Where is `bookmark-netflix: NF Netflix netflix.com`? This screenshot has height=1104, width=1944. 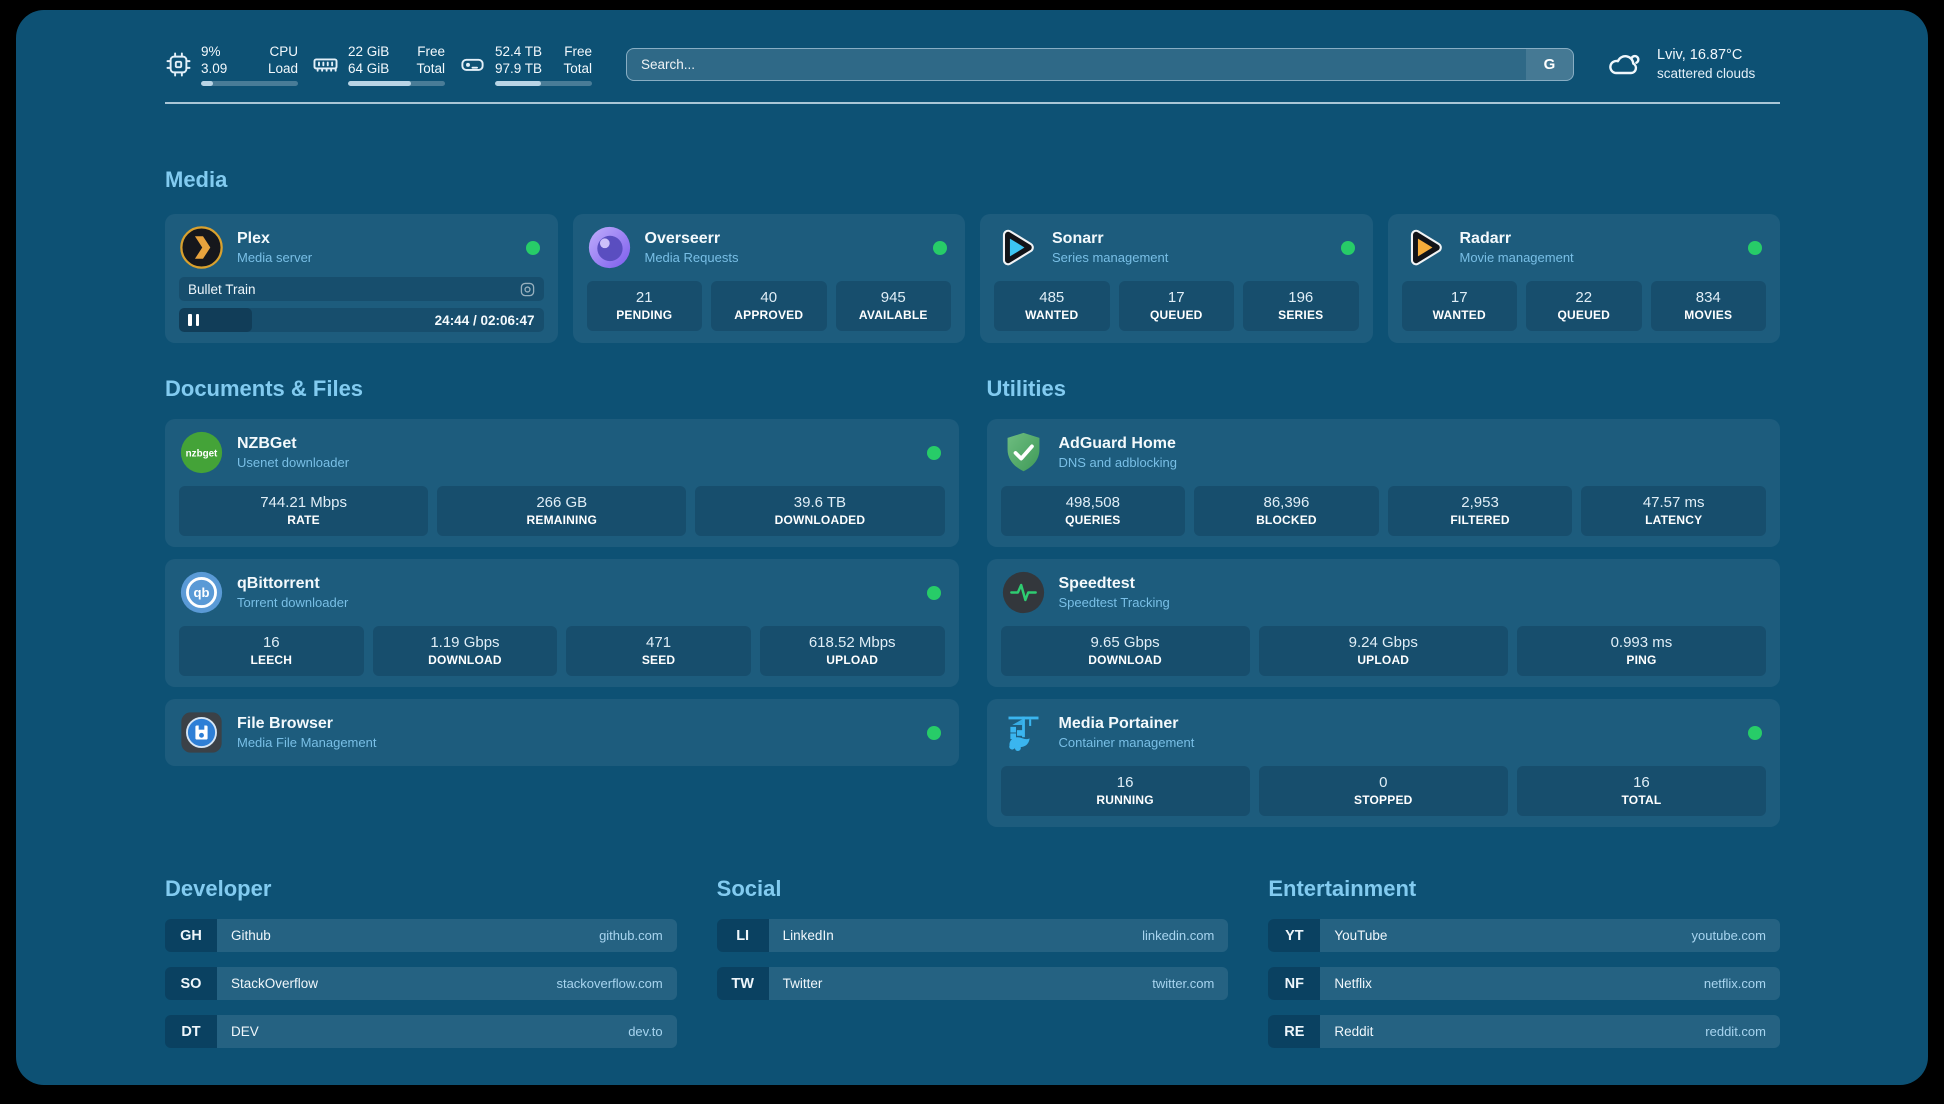
bookmark-netflix: NF Netflix netflix.com is located at coordinates (1524, 983).